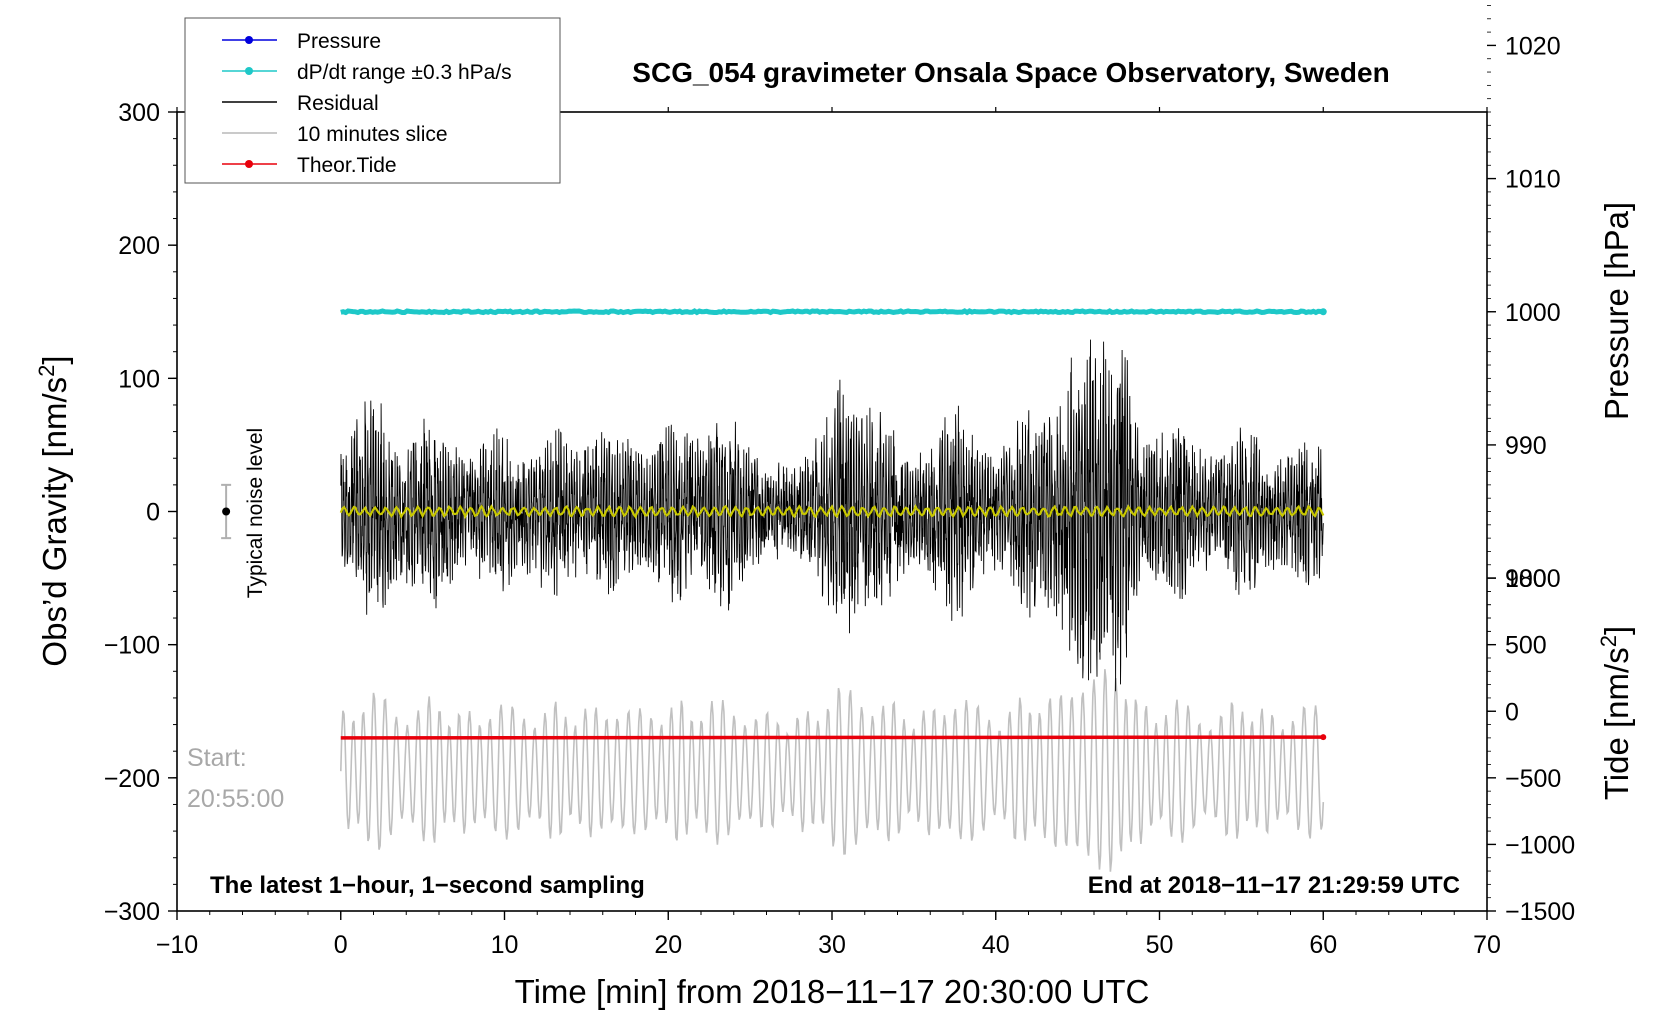 The height and width of the screenshot is (1020, 1676). Describe the element at coordinates (235, 799) in the screenshot. I see `start-time: 20:55:00` at that location.